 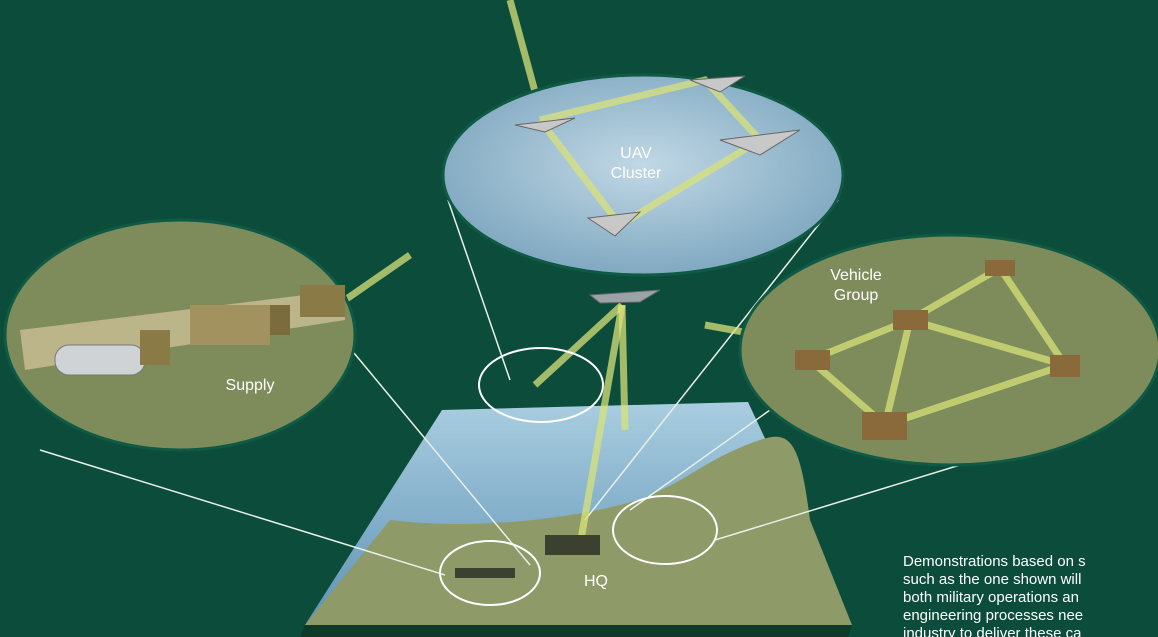 I want to click on caption-line: Demonstrations based on s, so click(x=994, y=561).